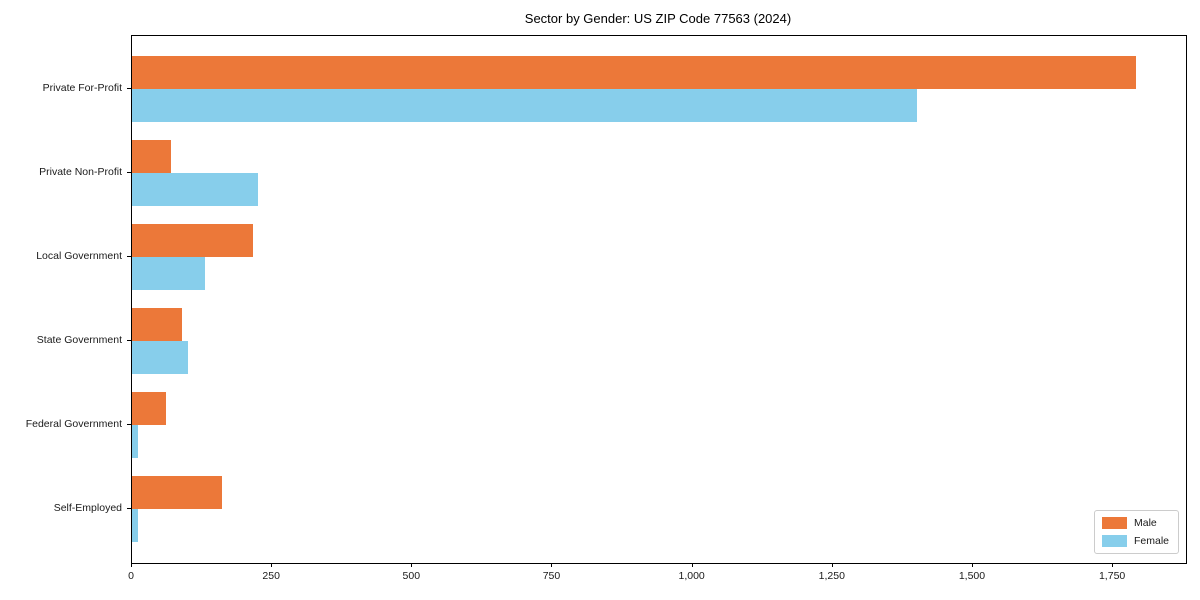 This screenshot has width=1200, height=600. Describe the element at coordinates (157, 324) in the screenshot. I see `bar-male-state-government` at that location.